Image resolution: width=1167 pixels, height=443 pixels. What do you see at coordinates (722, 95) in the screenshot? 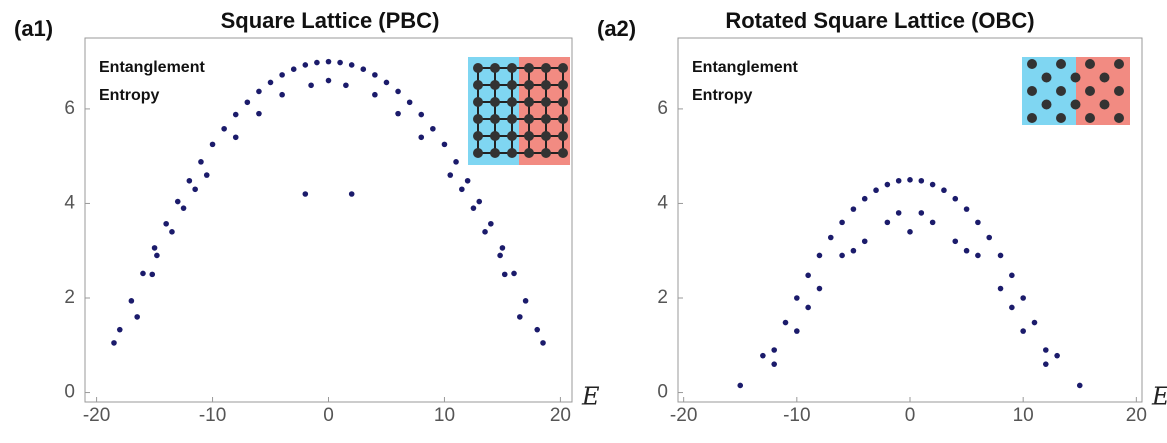
I see `annotation: Entropy` at bounding box center [722, 95].